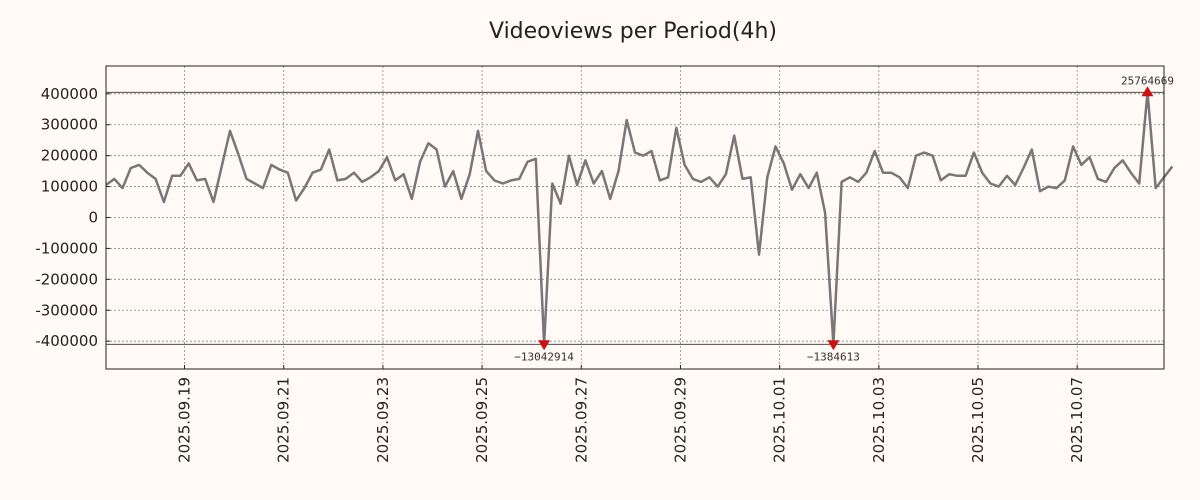 The width and height of the screenshot is (1200, 500). Describe the element at coordinates (833, 356) in the screenshot. I see `marker-label: −1384613` at that location.